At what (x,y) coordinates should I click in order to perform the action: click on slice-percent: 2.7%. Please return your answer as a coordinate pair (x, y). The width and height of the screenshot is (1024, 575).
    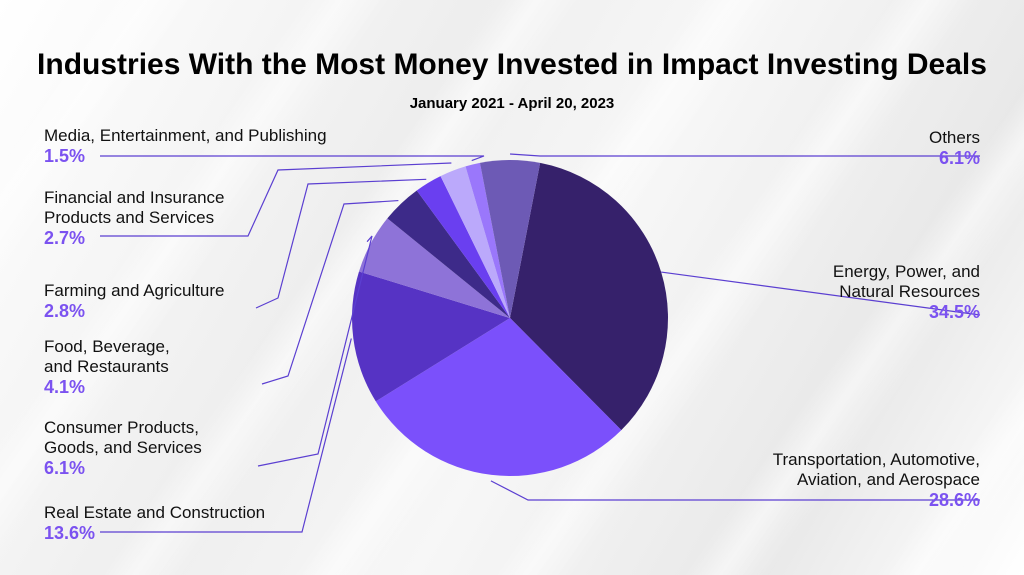
    Looking at the image, I should click on (65, 238).